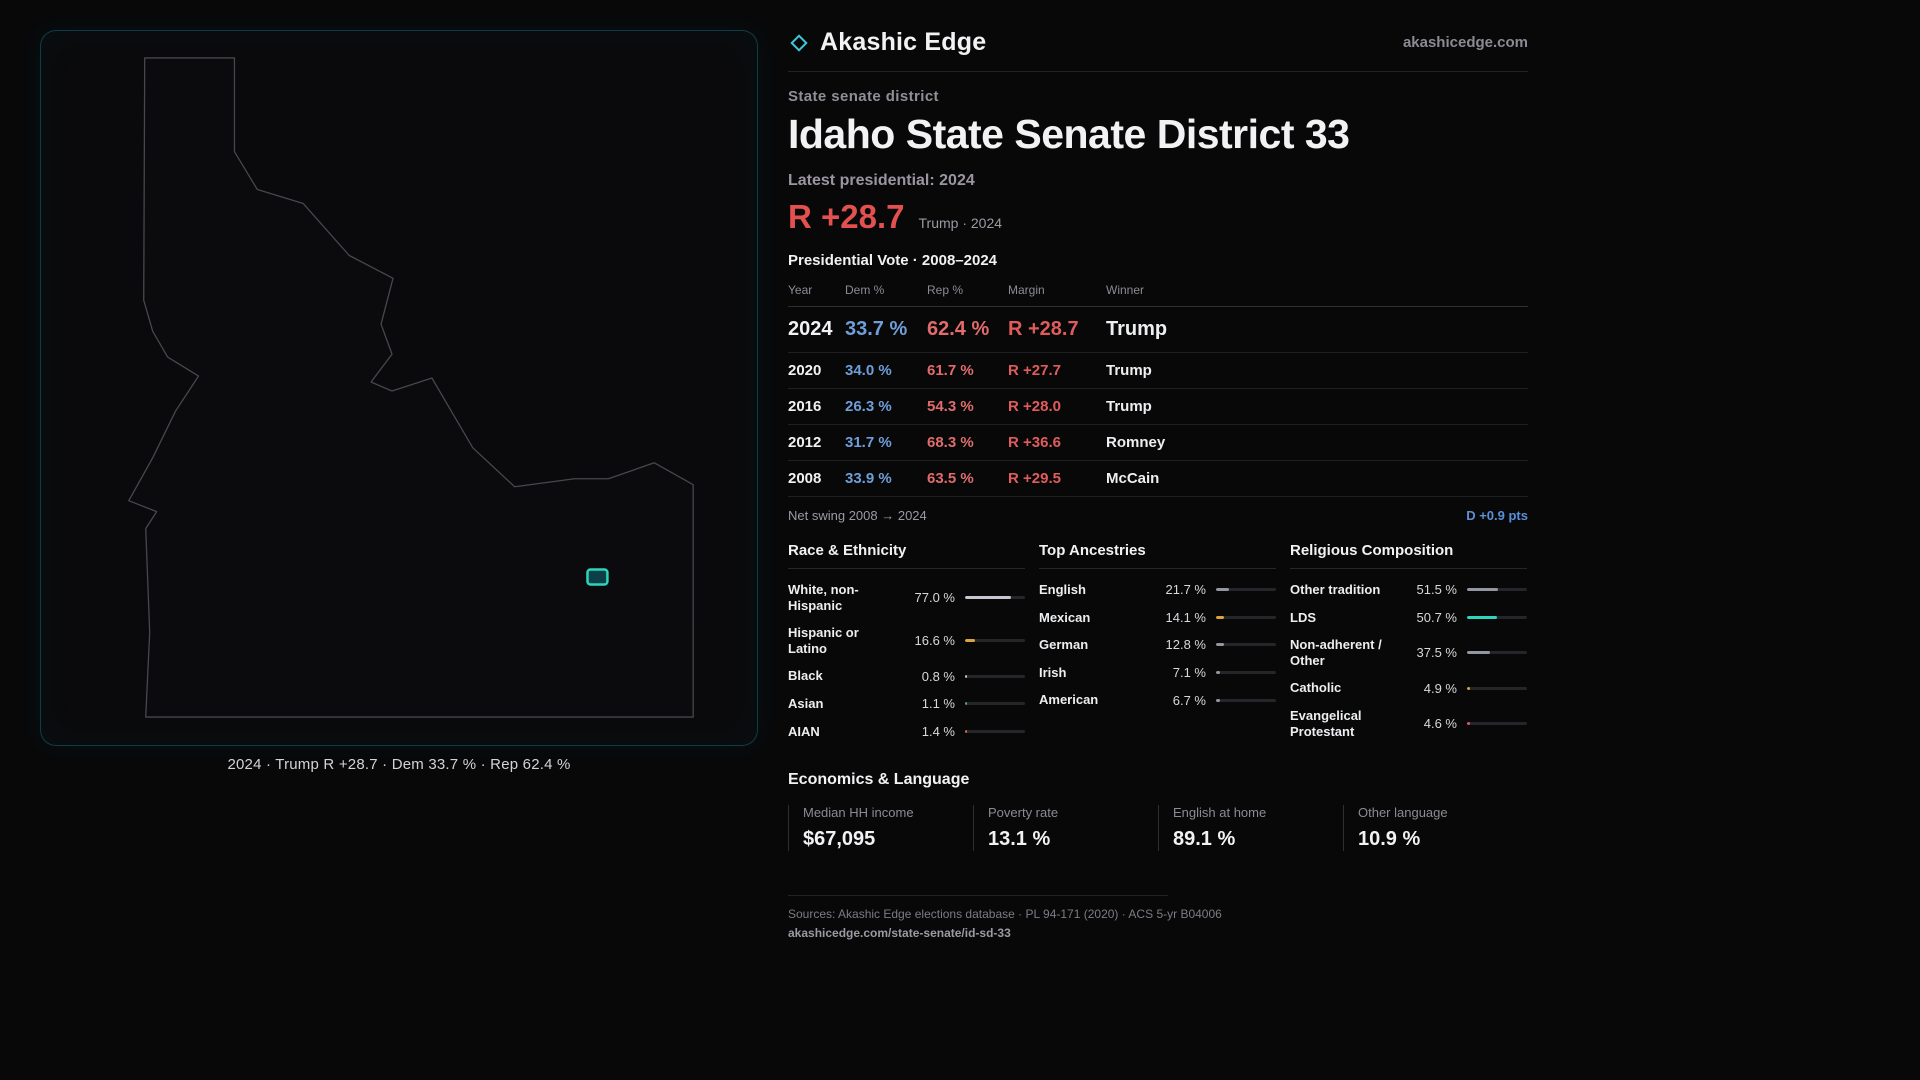 Image resolution: width=1920 pixels, height=1080 pixels. What do you see at coordinates (893, 260) in the screenshot?
I see `vote-table-title: Presidential Vote · 2008–2024` at bounding box center [893, 260].